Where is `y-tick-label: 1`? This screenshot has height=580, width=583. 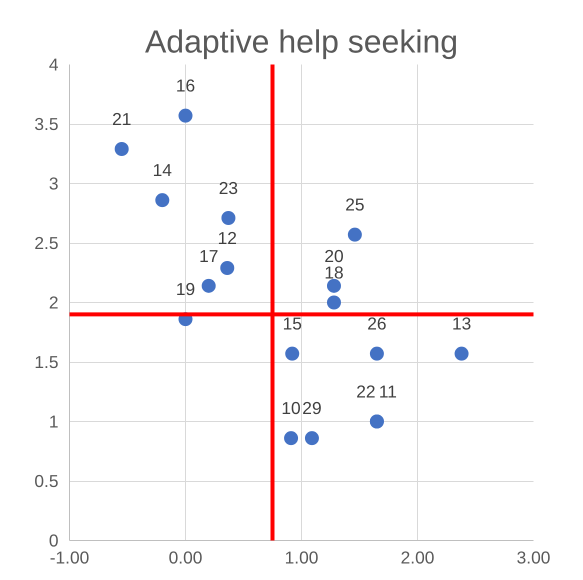 y-tick-label: 1 is located at coordinates (53, 422).